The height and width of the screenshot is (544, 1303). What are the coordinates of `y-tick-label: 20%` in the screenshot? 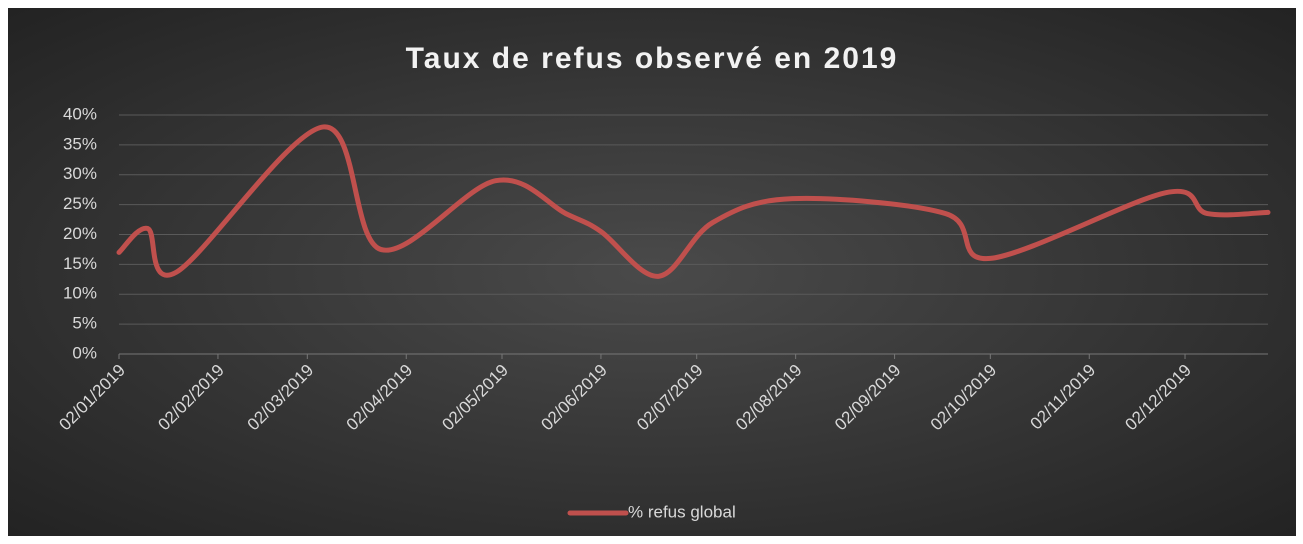 It's located at (80, 233).